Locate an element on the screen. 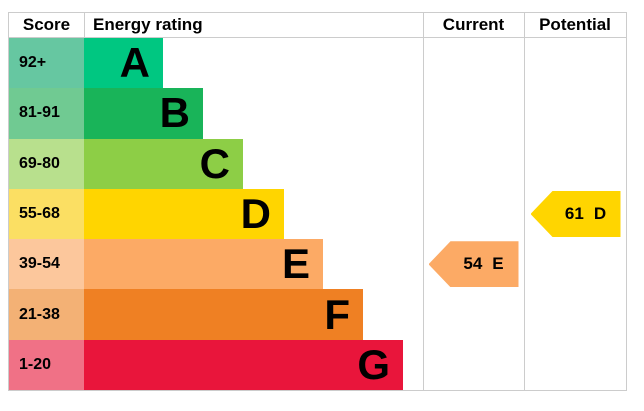 The image size is (644, 411). current-column-divider is located at coordinates (423, 201).